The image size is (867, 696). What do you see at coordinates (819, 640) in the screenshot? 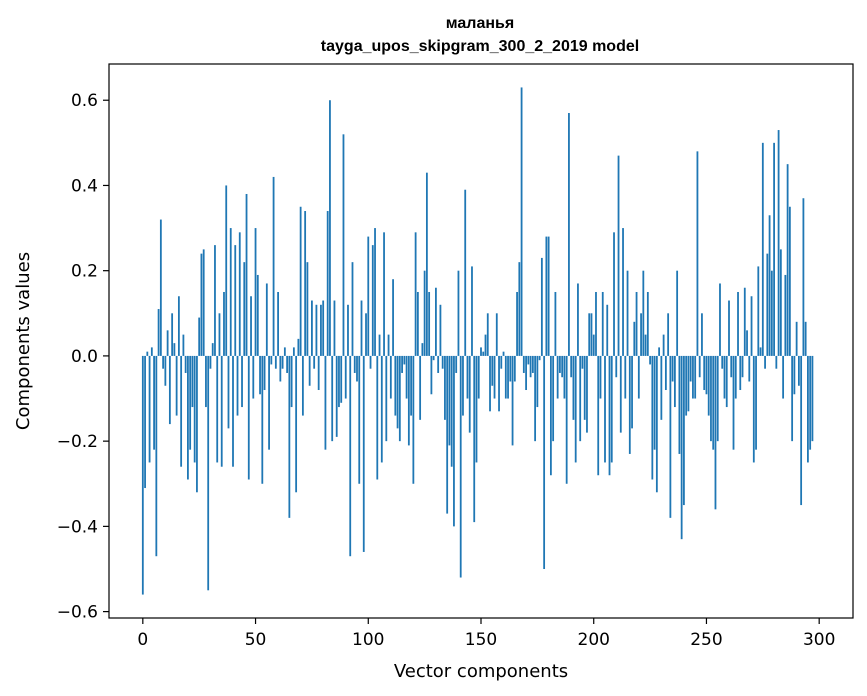
I see `x-tick-label: 300` at bounding box center [819, 640].